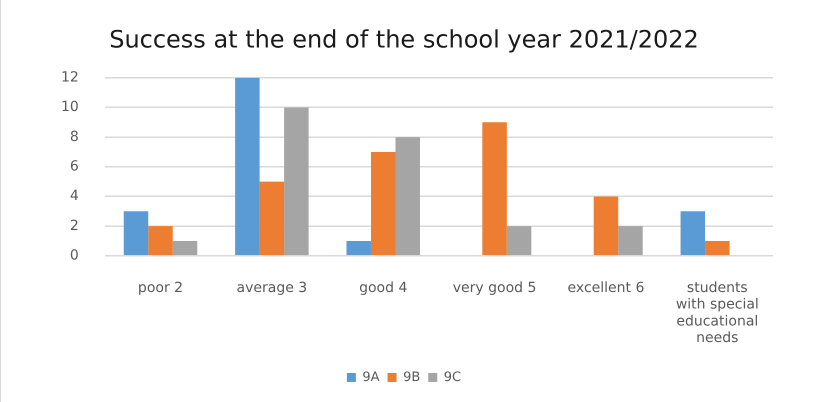 The width and height of the screenshot is (819, 402). What do you see at coordinates (383, 288) in the screenshot?
I see `x-tick-label: good 4` at bounding box center [383, 288].